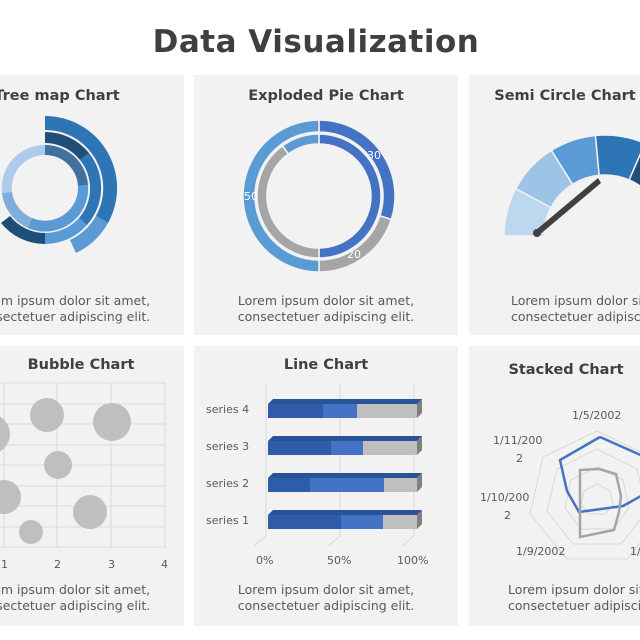 This screenshot has height=640, width=640. What do you see at coordinates (519, 458) in the screenshot?
I see `radar-label-1-11-2002-wrap: 2` at bounding box center [519, 458].